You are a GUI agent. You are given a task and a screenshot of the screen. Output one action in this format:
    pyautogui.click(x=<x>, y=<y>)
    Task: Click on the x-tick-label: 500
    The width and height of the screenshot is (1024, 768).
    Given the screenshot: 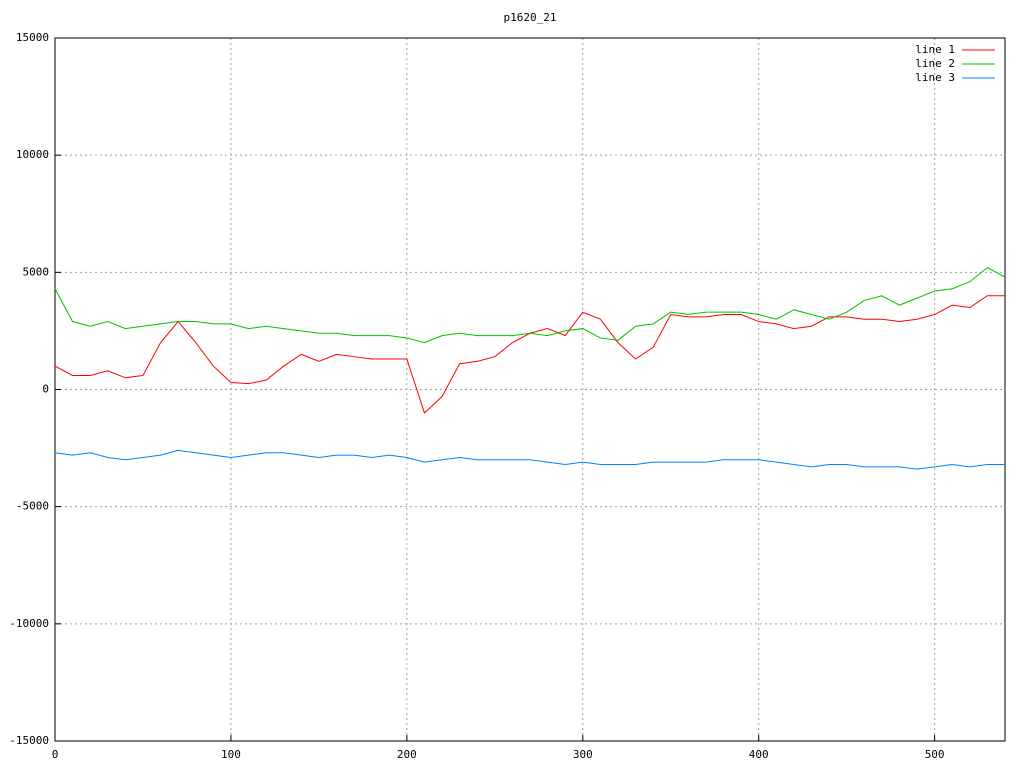 What is the action you would take?
    pyautogui.click(x=935, y=754)
    